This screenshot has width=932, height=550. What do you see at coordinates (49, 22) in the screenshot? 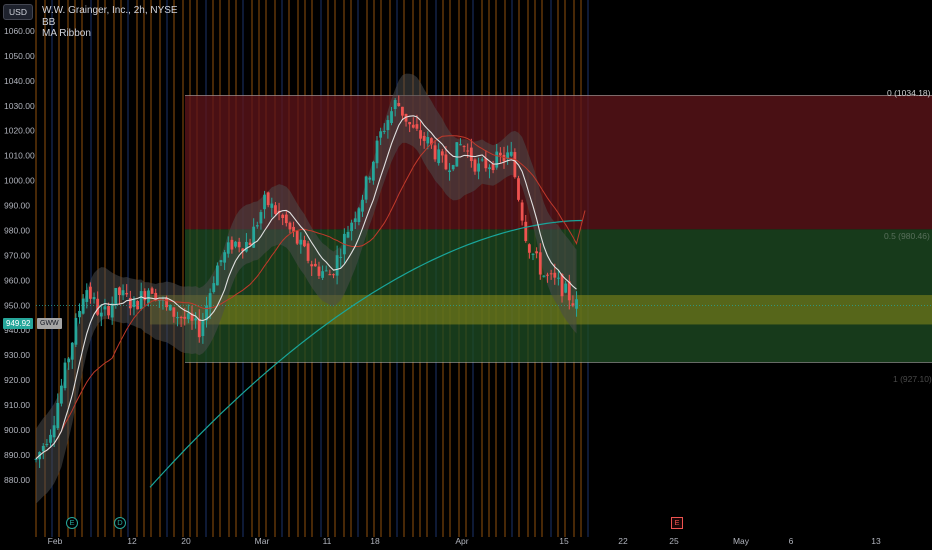
I see `indicator-bb: BB` at bounding box center [49, 22].